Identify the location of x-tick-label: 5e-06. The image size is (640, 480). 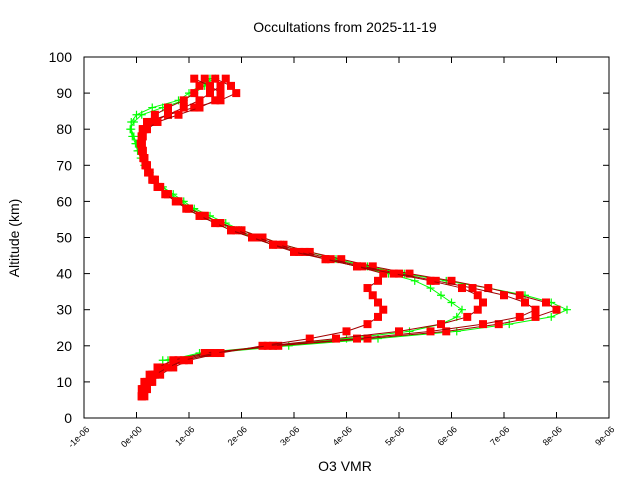
(394, 435).